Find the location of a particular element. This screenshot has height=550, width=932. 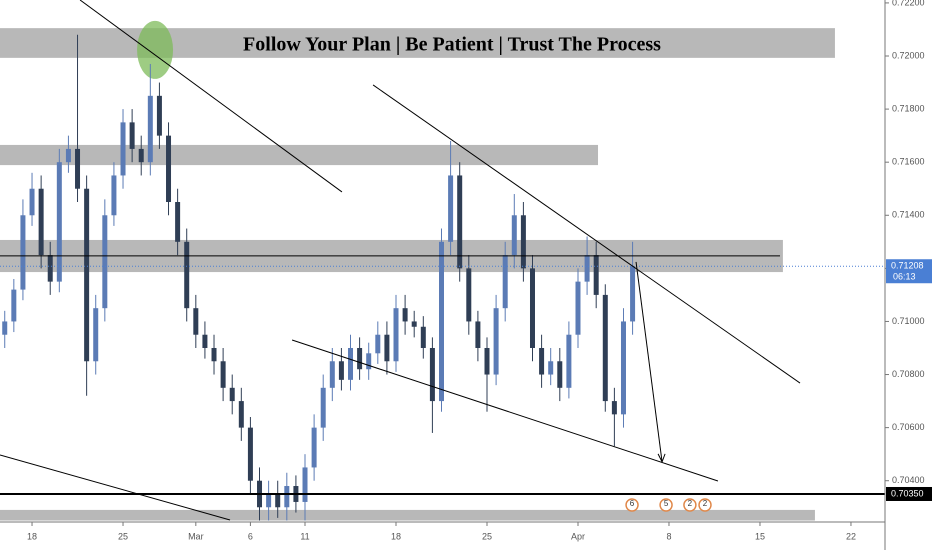

last-price-tag is located at coordinates (909, 271).